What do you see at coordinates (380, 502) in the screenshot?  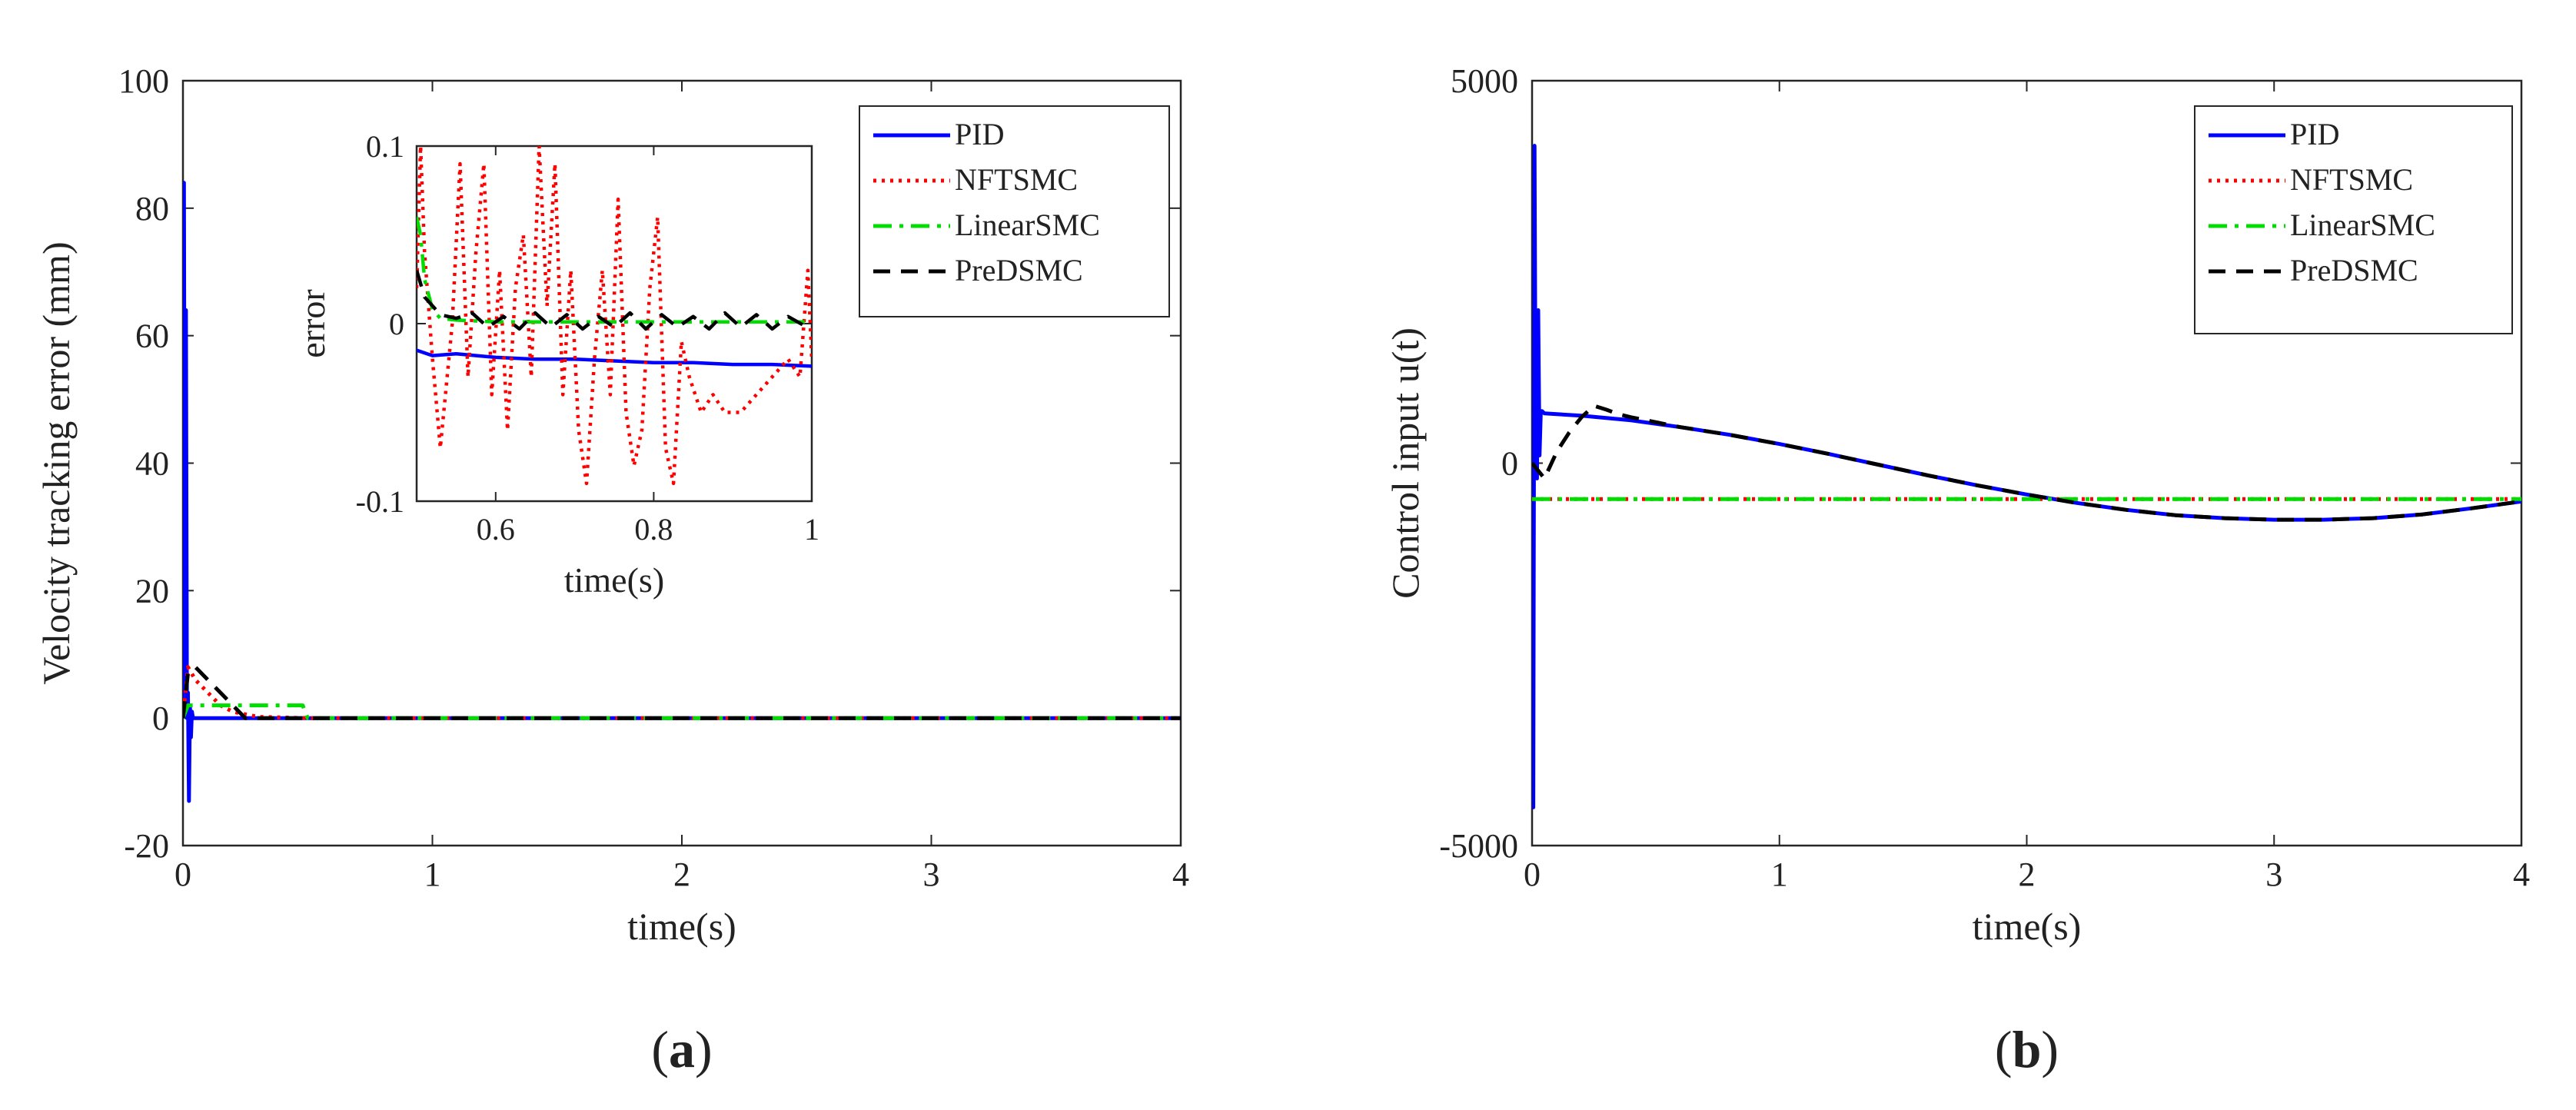 I see `inset-y-tick-label: -0.1` at bounding box center [380, 502].